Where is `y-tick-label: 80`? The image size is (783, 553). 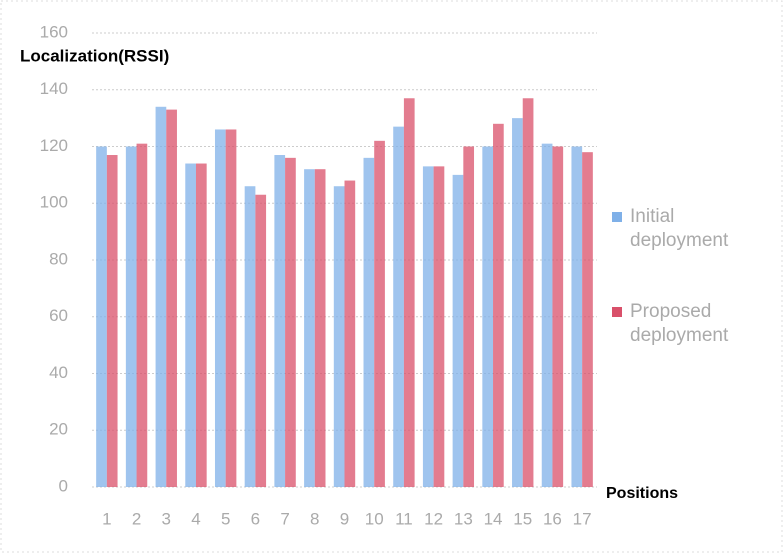 y-tick-label: 80 is located at coordinates (58, 258).